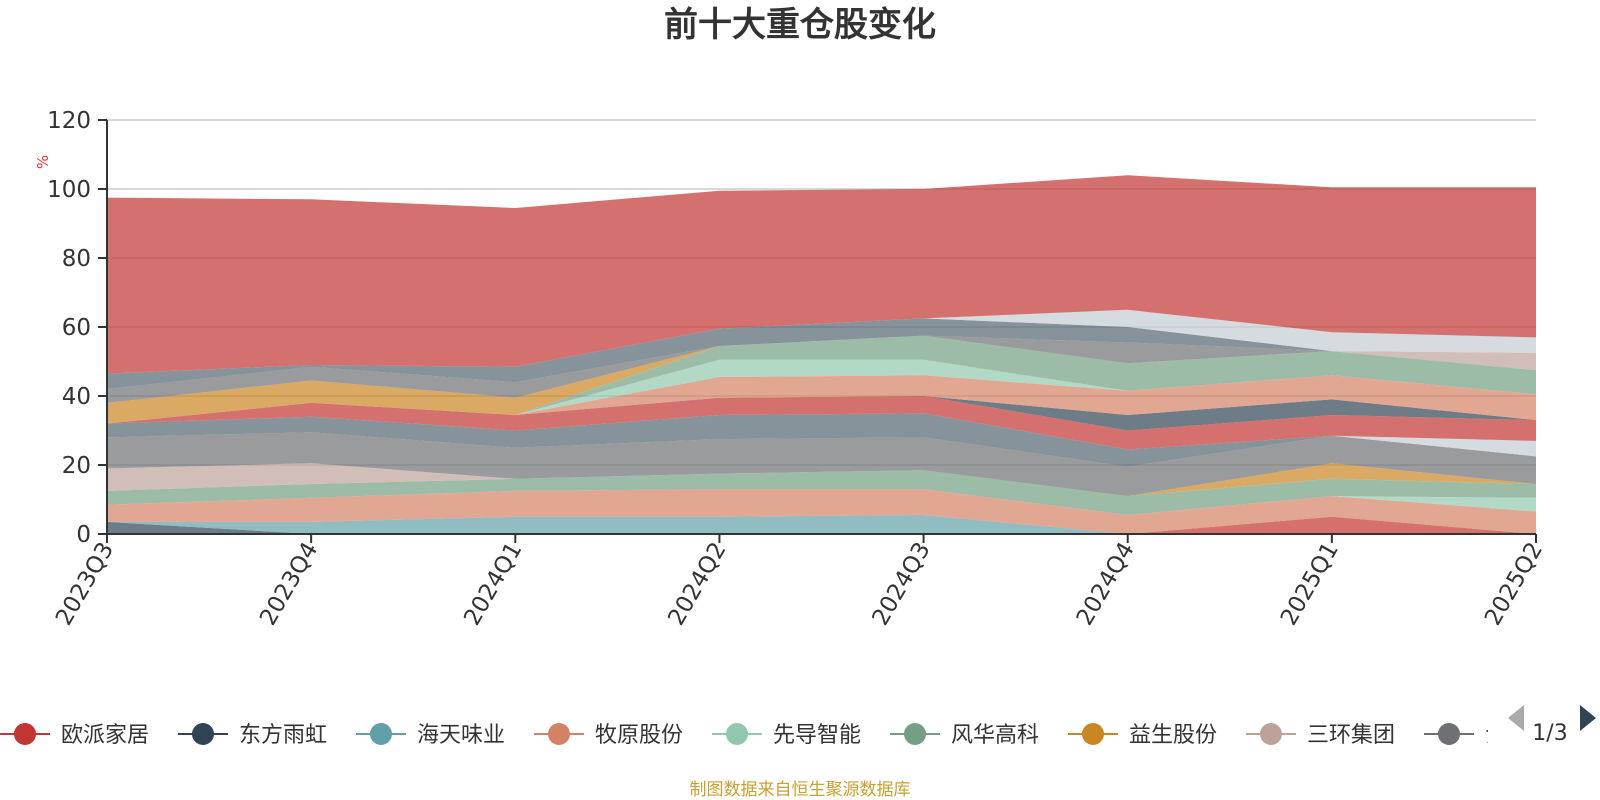 This screenshot has height=800, width=1600. I want to click on x-tick-label: 2024Q2, so click(697, 584).